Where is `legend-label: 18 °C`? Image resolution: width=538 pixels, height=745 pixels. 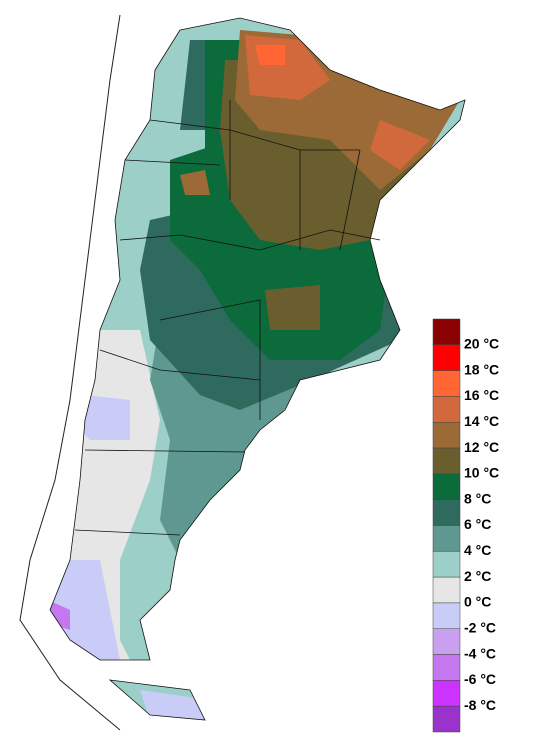 legend-label: 18 °C is located at coordinates (481, 369).